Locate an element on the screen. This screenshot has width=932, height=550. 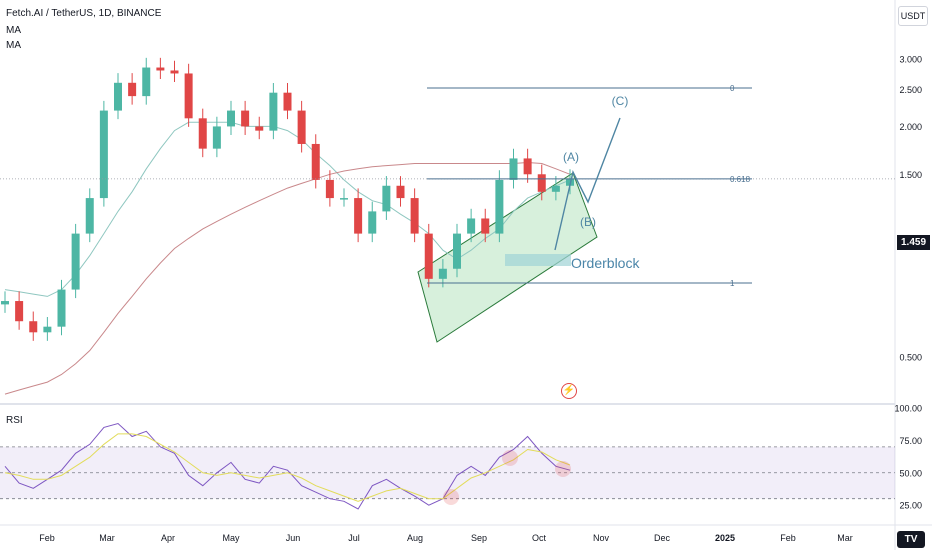
orderblock-label: Orderblock is located at coordinates (605, 263).